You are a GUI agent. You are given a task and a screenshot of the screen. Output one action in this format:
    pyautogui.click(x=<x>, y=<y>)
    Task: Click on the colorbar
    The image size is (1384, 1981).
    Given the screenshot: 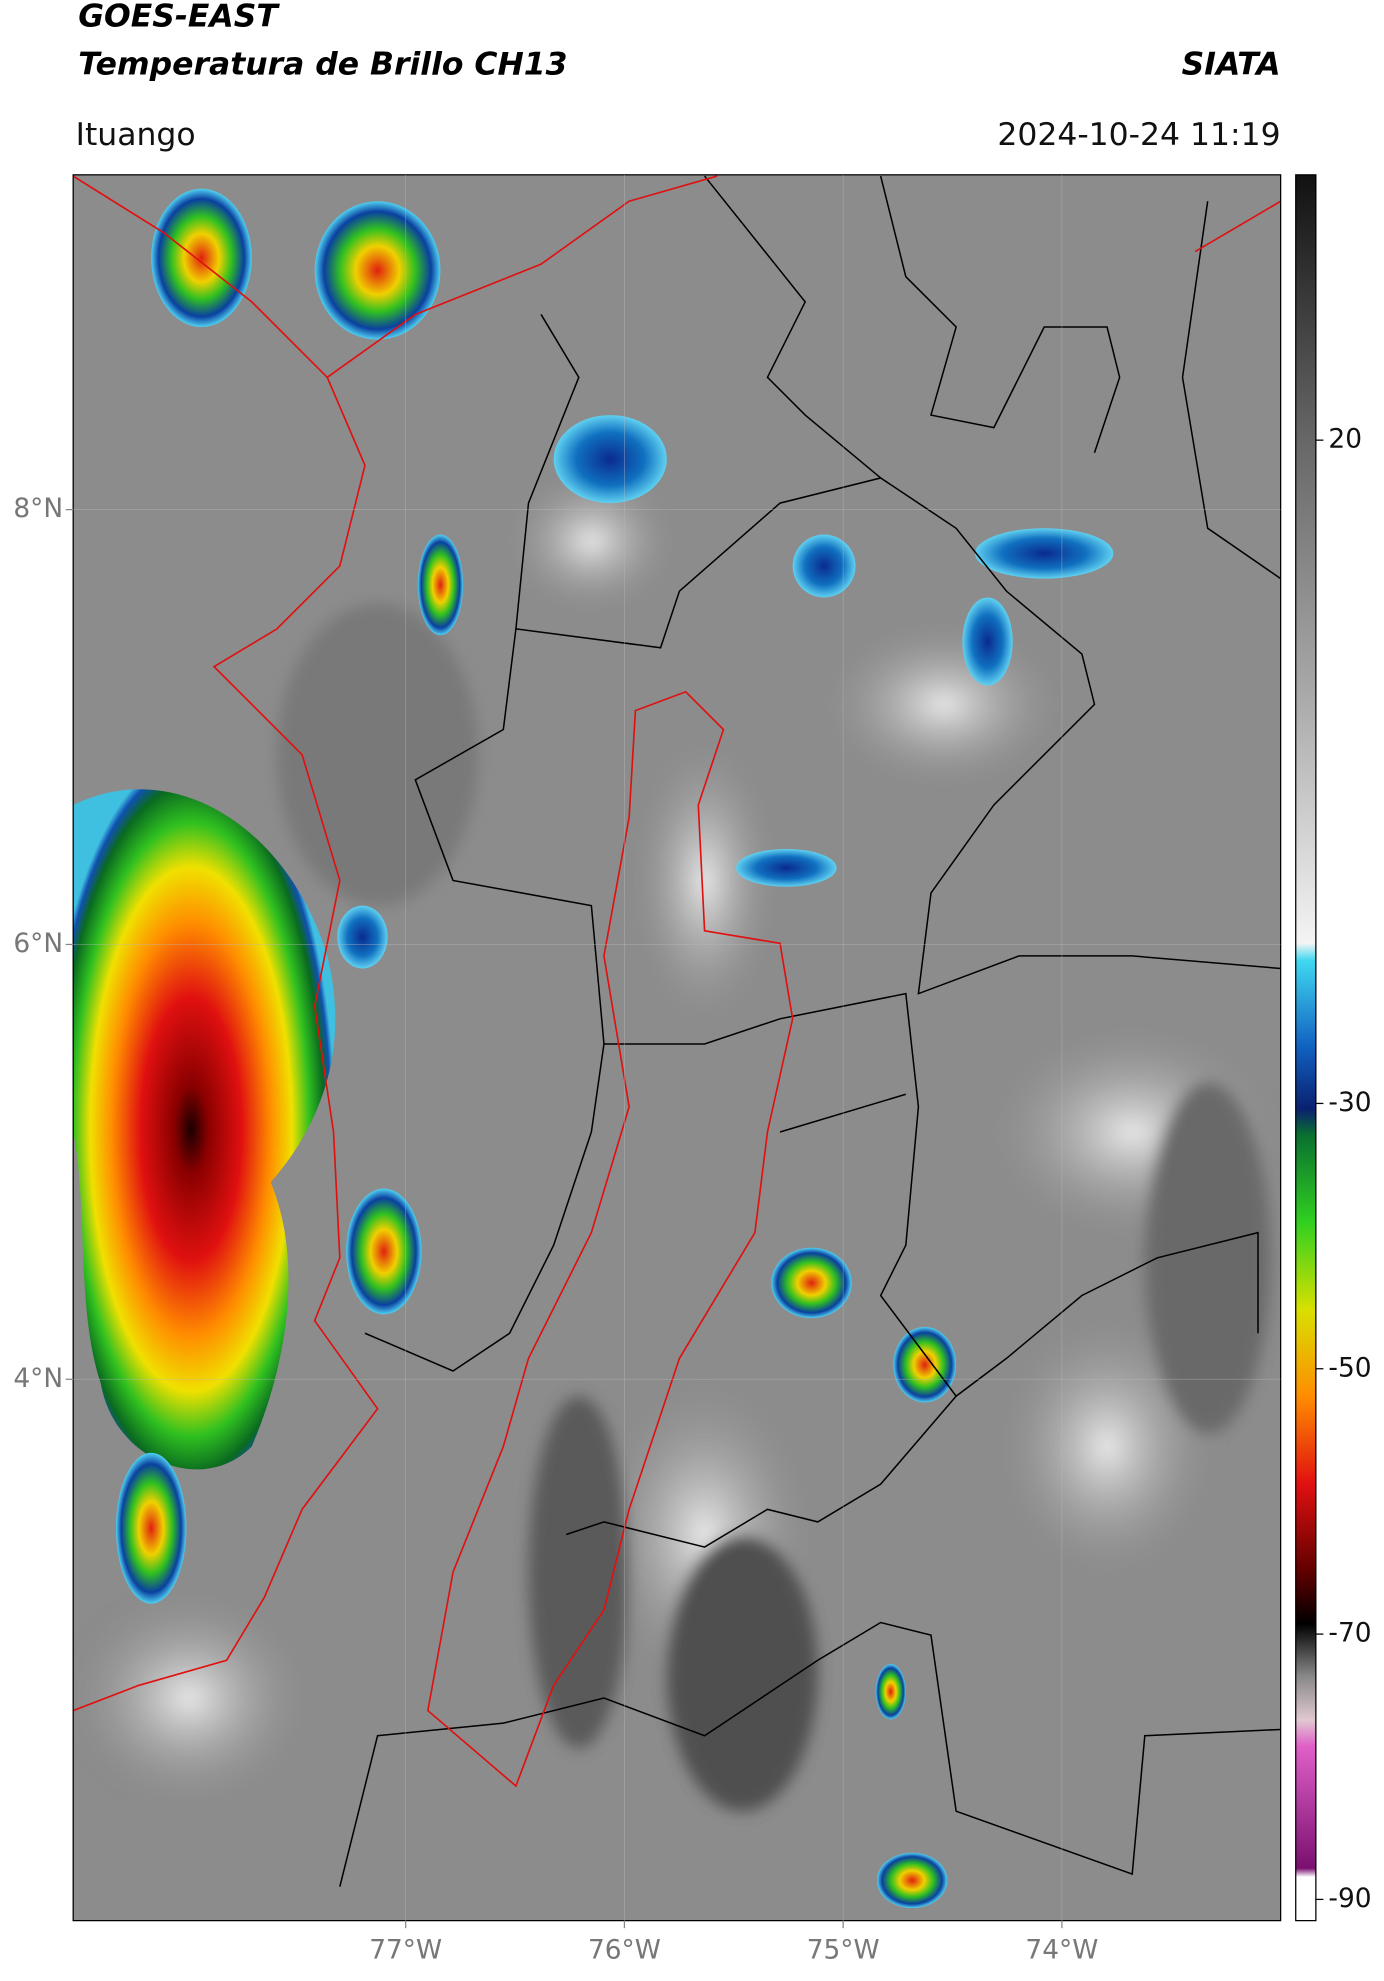 What is the action you would take?
    pyautogui.click(x=1306, y=1048)
    